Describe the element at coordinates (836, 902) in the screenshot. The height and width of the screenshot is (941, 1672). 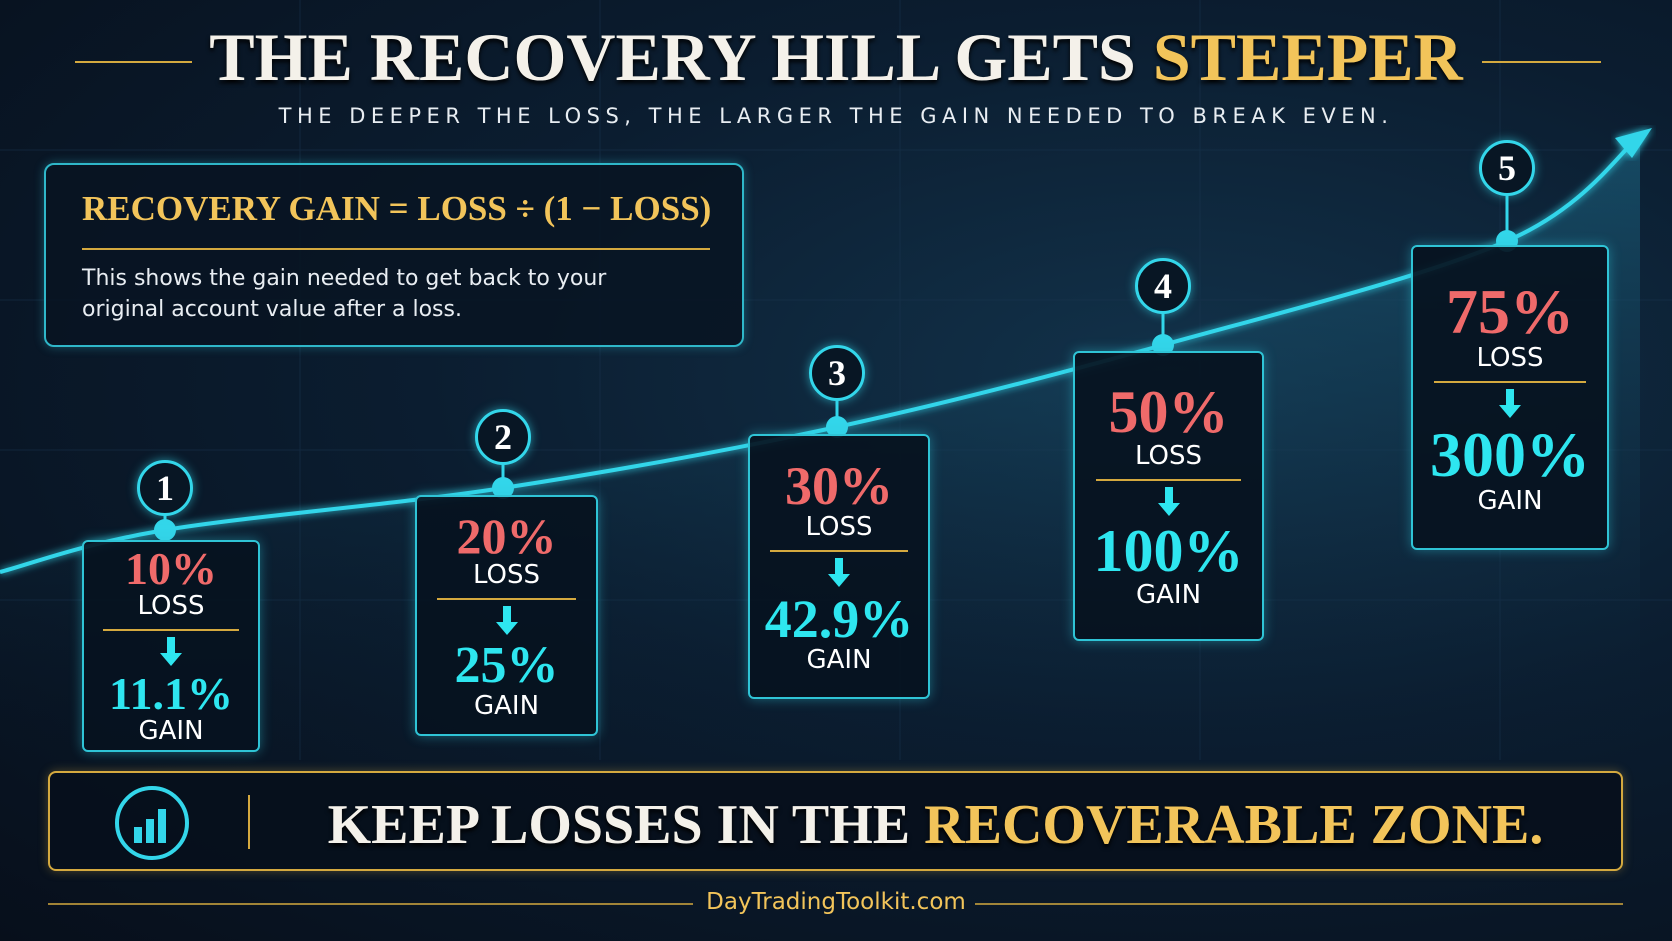
I see `footer: DayTradingToolkit.com` at that location.